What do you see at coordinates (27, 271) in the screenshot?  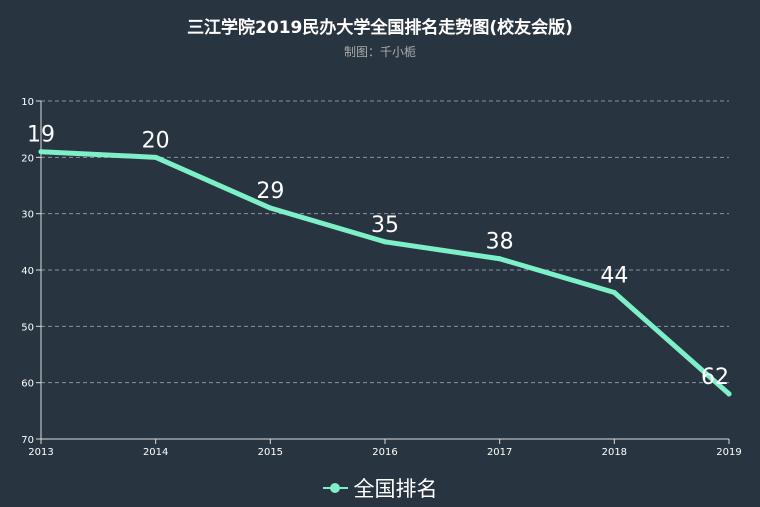 I see `y-tick-label: 40` at bounding box center [27, 271].